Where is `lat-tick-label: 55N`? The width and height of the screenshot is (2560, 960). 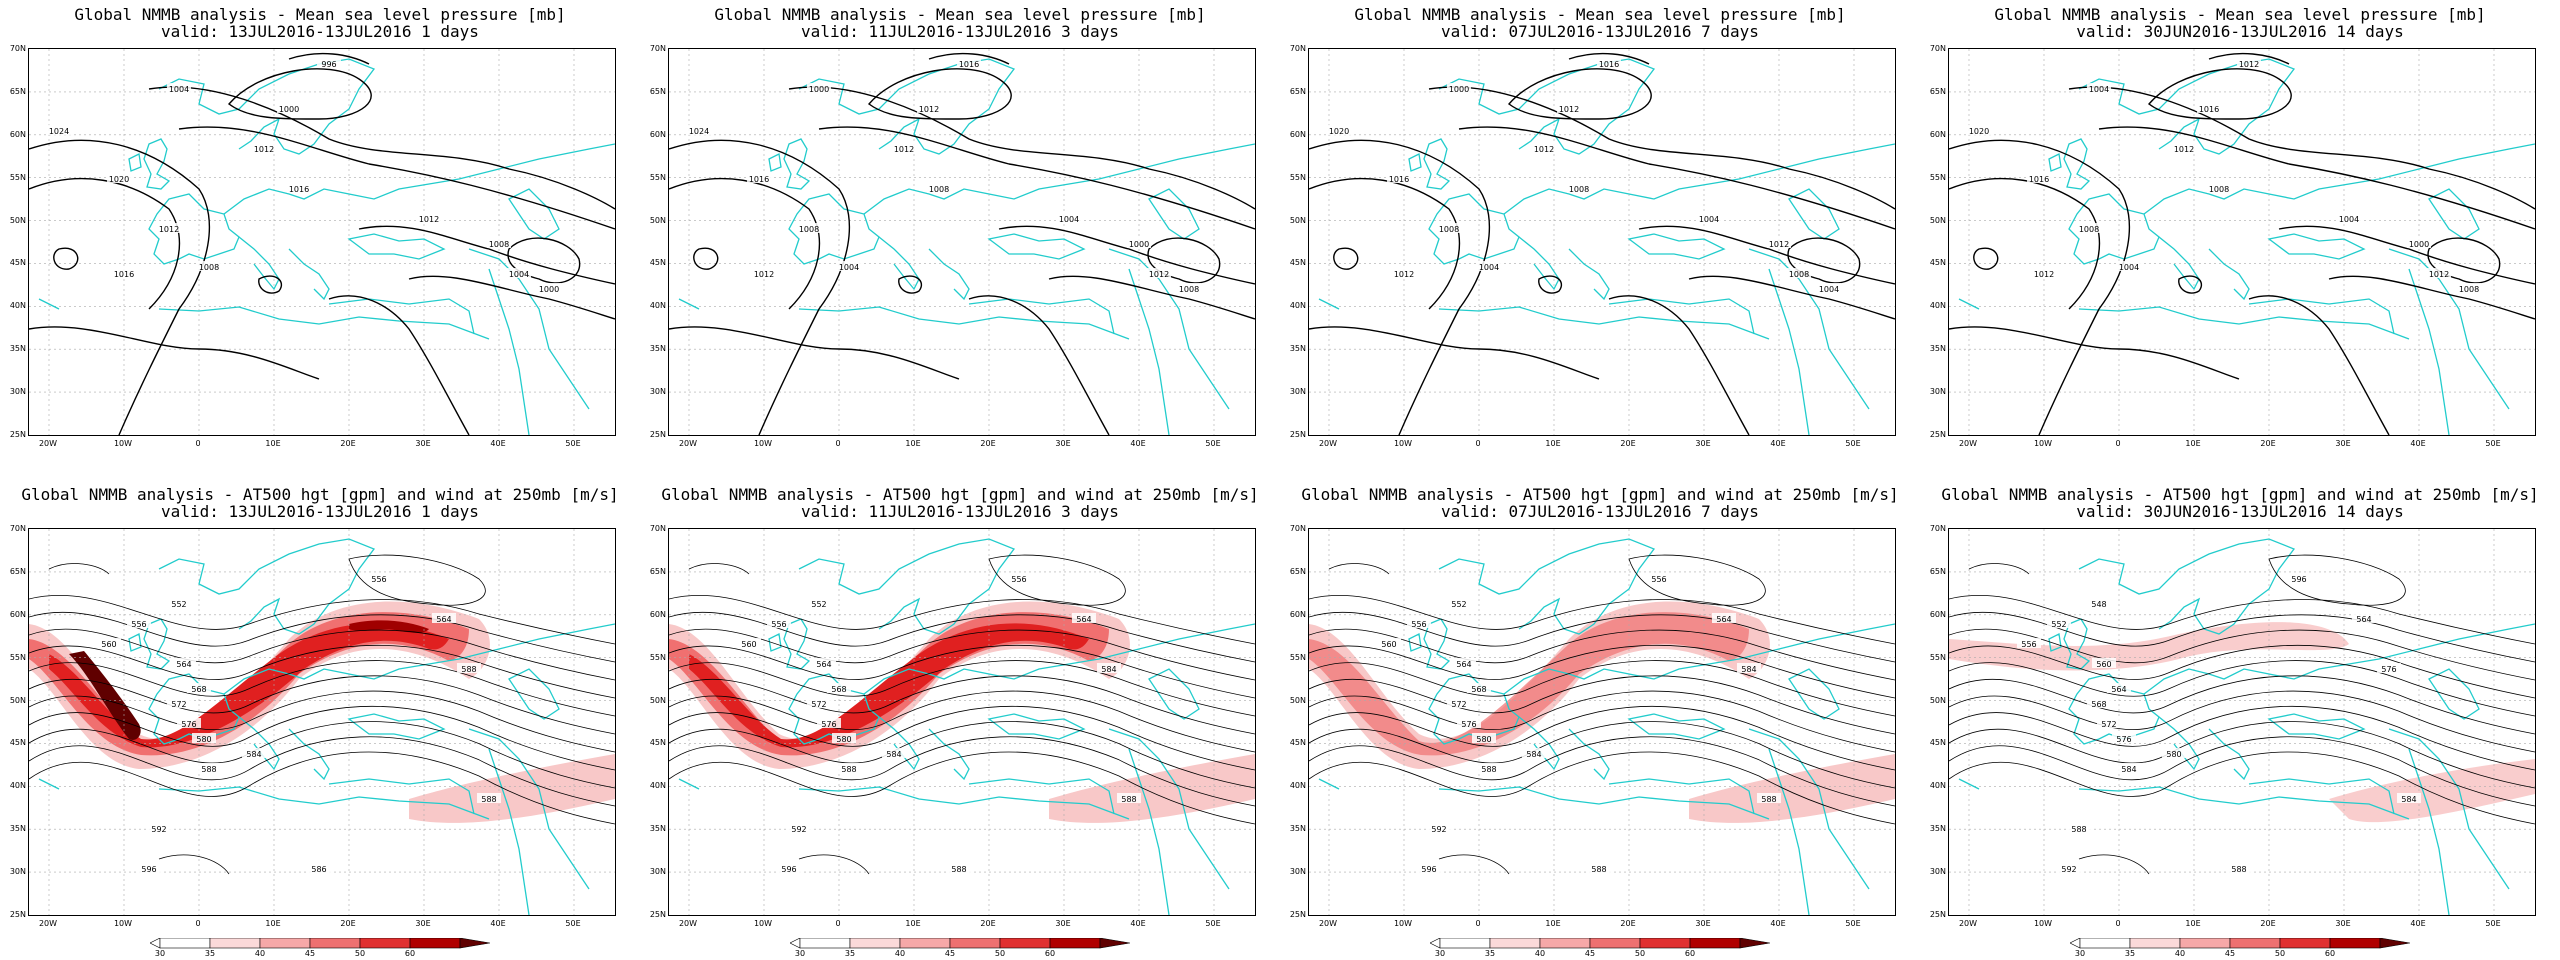
lat-tick-label: 55N is located at coordinates (17, 177).